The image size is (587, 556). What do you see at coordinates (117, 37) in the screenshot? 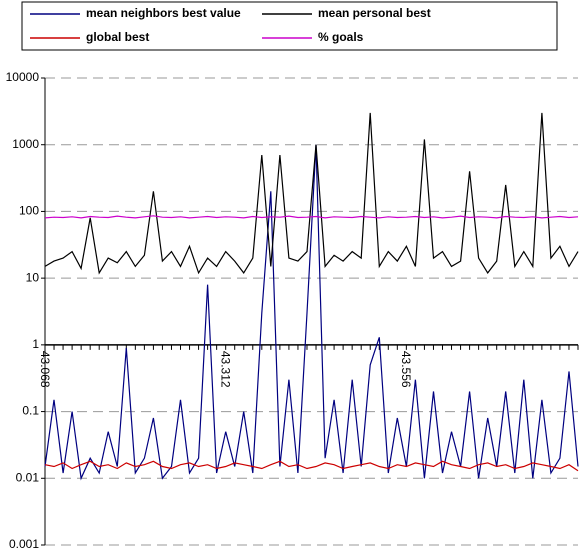
I see `legend-label: global best` at bounding box center [117, 37].